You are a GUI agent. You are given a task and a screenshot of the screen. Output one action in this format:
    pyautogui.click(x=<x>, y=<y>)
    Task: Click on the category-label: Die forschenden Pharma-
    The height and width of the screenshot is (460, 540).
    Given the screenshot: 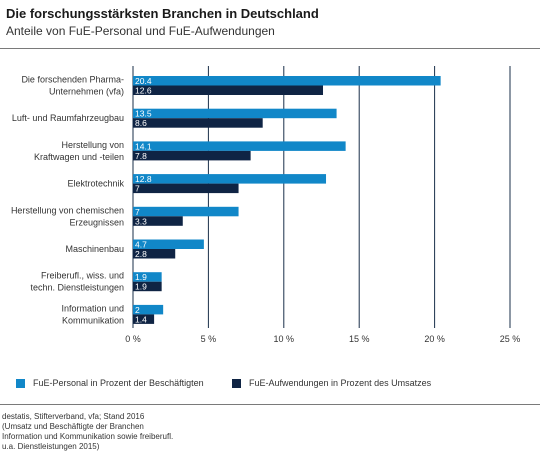 What is the action you would take?
    pyautogui.click(x=72, y=80)
    